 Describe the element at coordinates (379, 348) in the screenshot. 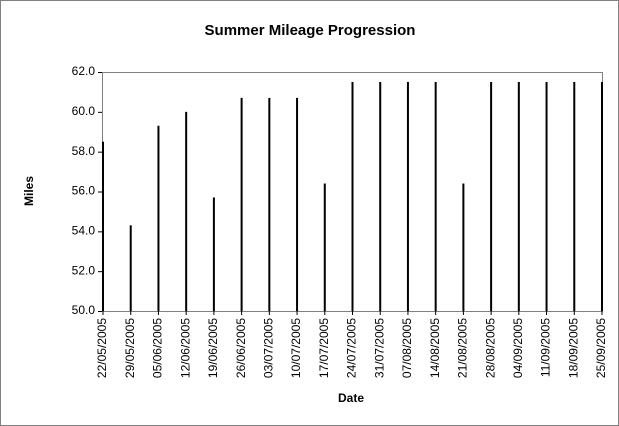

I see `x-tick-label: 31/07/2005` at that location.